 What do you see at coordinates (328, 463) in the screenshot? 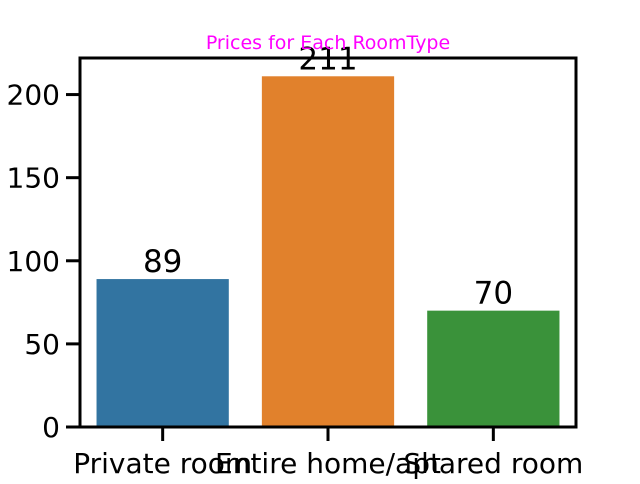
I see `x-tick-label-1: Entire home/apt` at bounding box center [328, 463].